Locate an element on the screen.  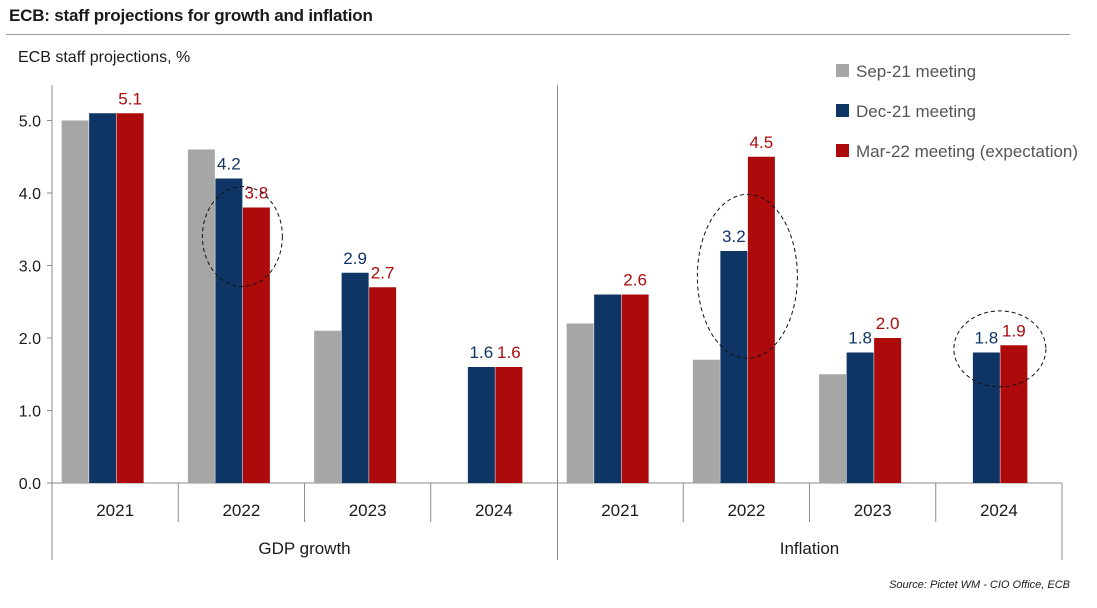
y-axis-title: ECB staff projections, % is located at coordinates (104, 57).